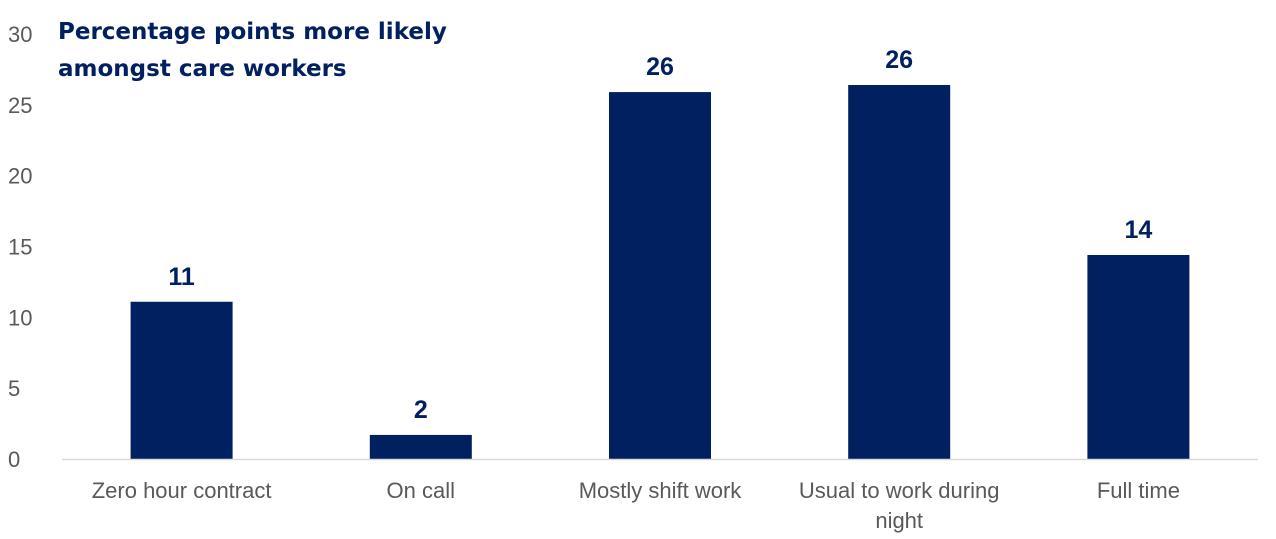  What do you see at coordinates (421, 410) in the screenshot?
I see `data-label: 2` at bounding box center [421, 410].